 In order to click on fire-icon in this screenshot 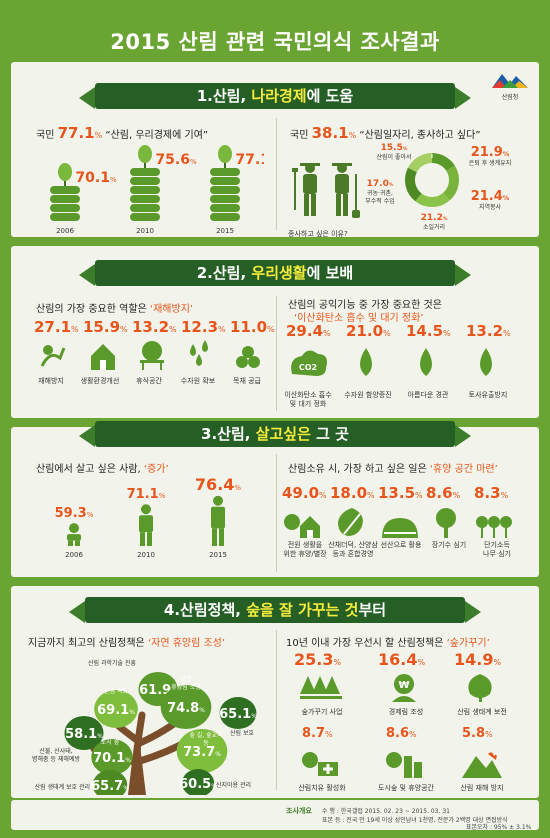, I will do `click(492, 756)`.